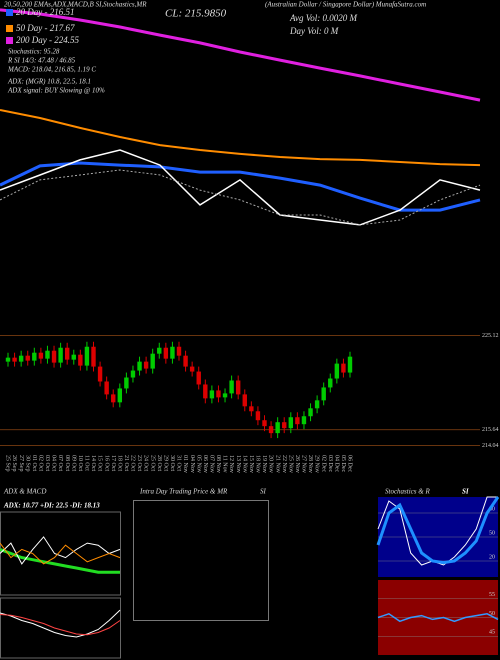  I want to click on x-tick-label: 10 Oct, so click(80, 463).